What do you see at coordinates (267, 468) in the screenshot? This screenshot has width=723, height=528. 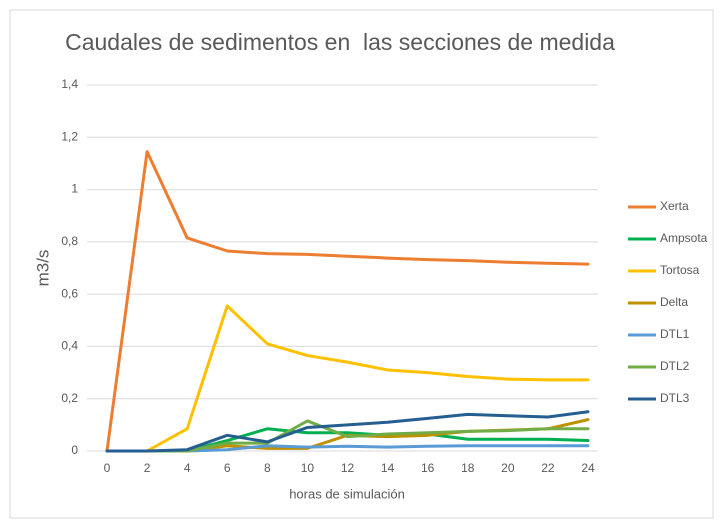 I see `x-tick-label: 8` at bounding box center [267, 468].